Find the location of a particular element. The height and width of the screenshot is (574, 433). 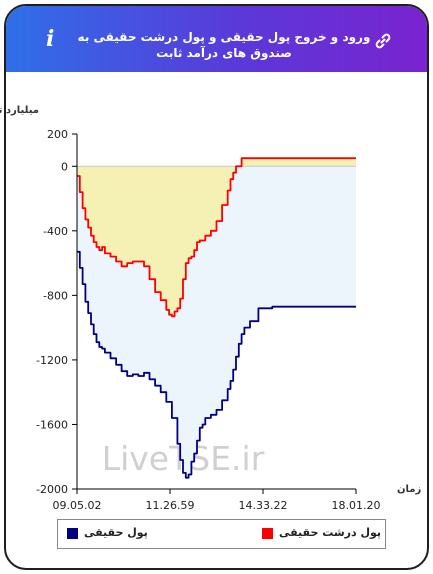

legend-label-big-real: پول درشت حقیقی is located at coordinates (330, 532).